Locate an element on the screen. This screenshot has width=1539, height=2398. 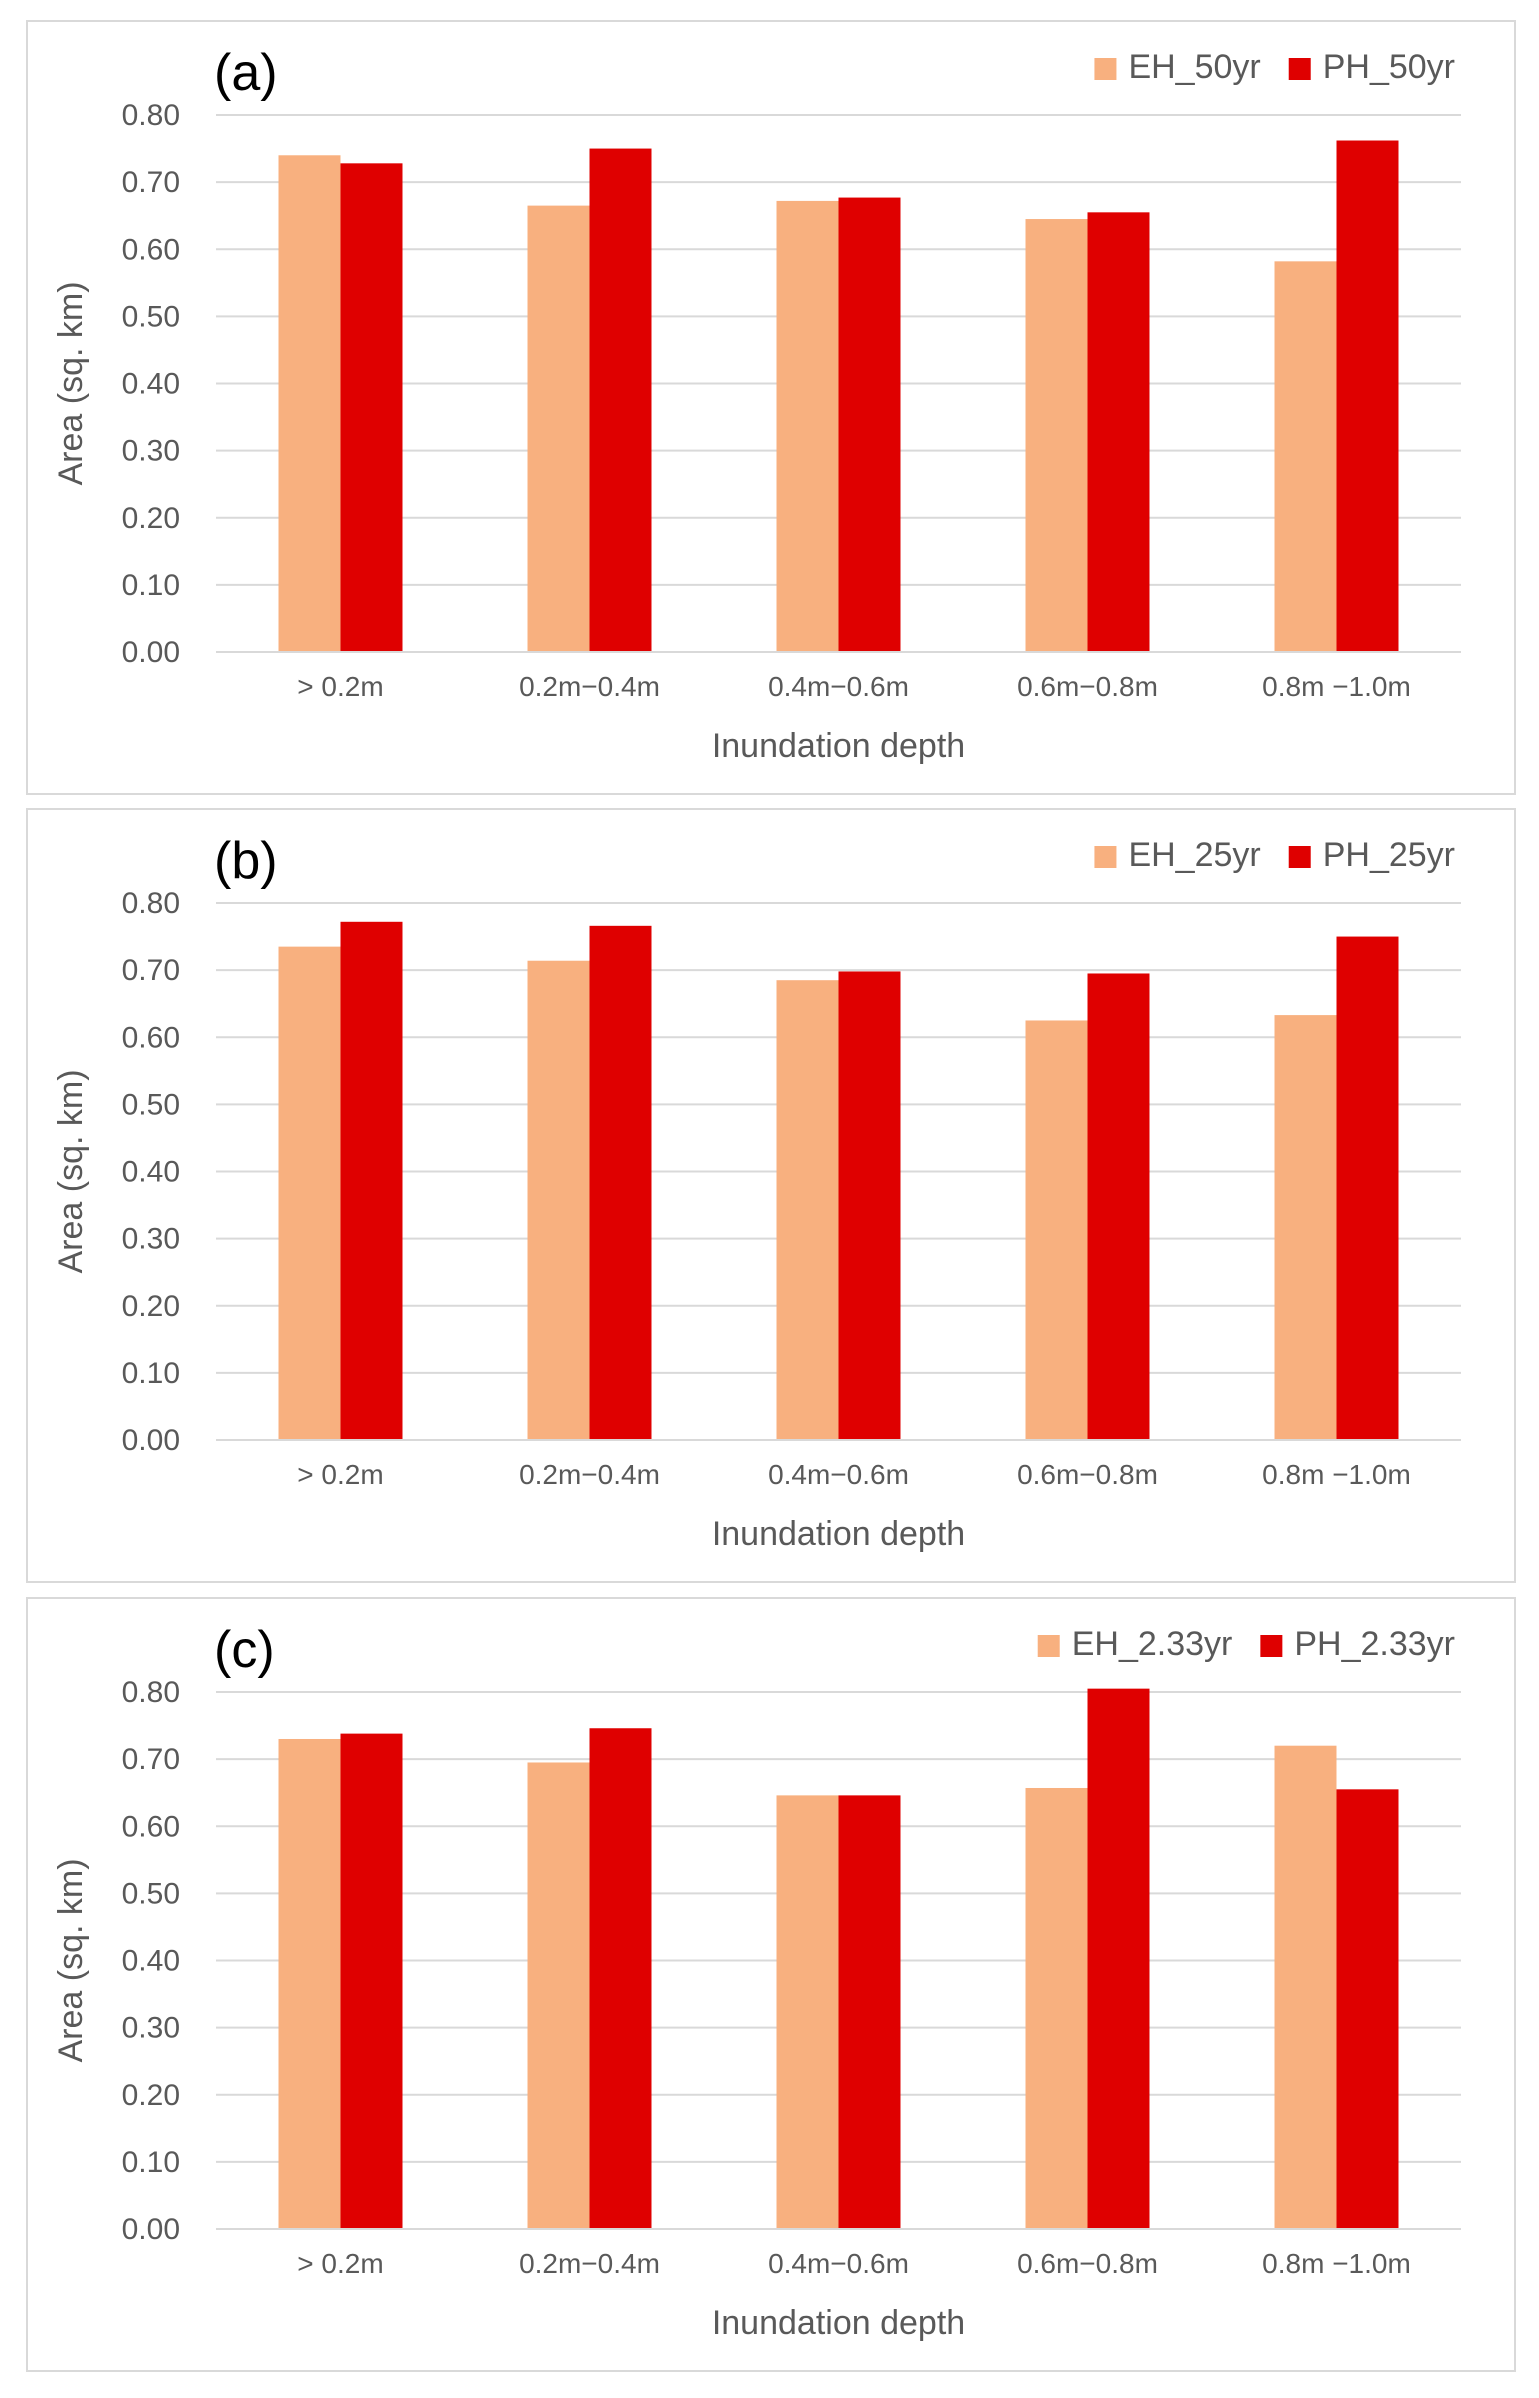
legend-item: PH_50yr is located at coordinates (1371, 67).